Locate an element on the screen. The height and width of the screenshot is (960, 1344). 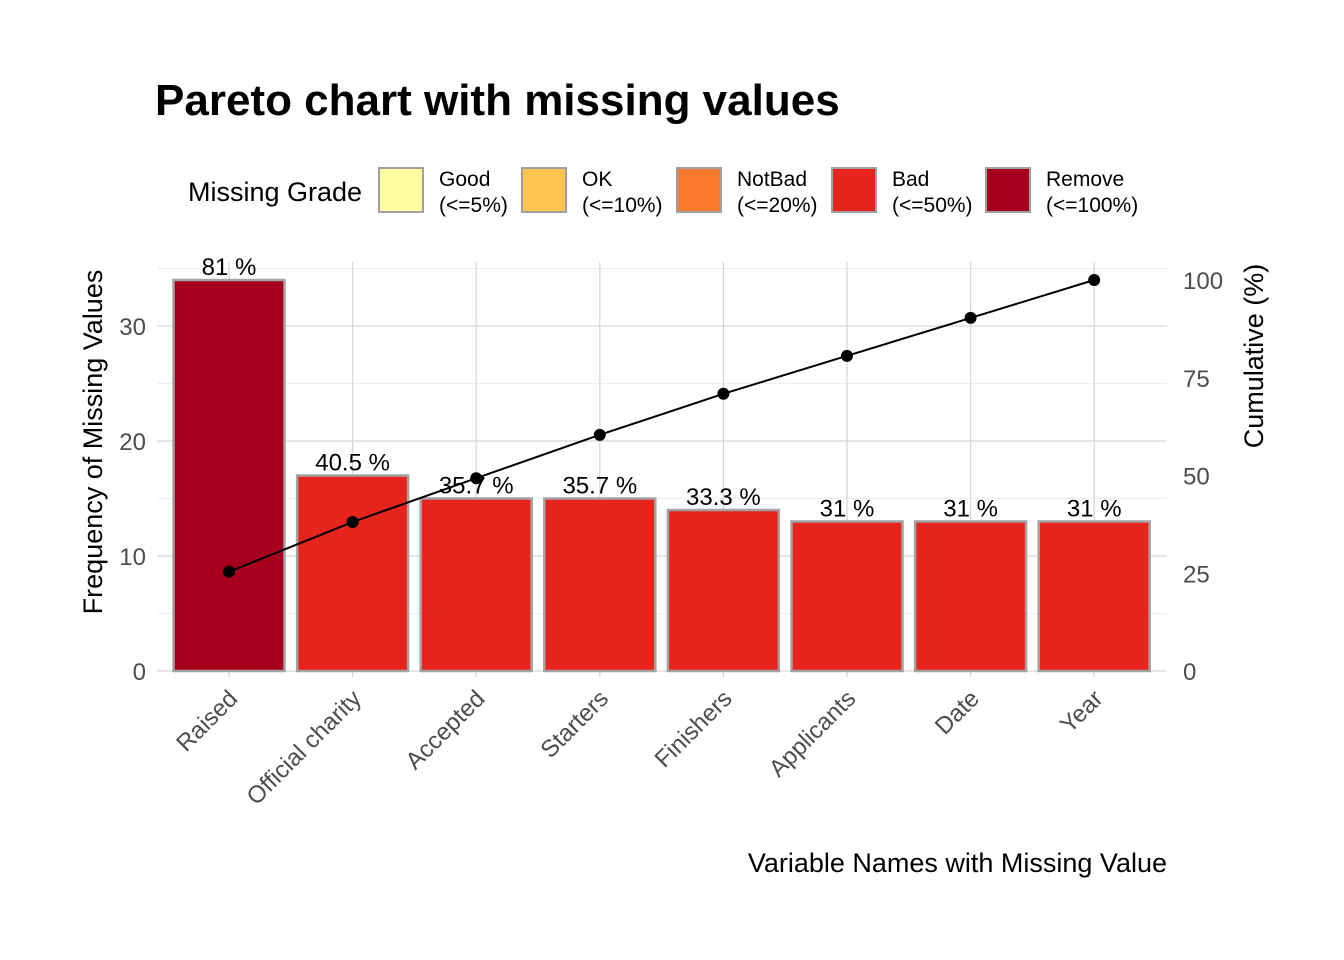
legend-label-ok: OK is located at coordinates (597, 179).